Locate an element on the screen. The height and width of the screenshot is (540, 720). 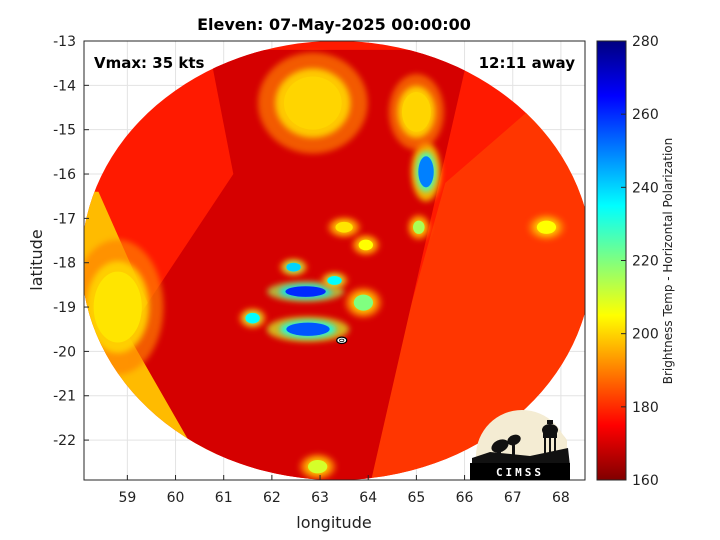
colorbar-ticks: 280 260 240 220 200 180 160 is located at coordinates (640, 261).